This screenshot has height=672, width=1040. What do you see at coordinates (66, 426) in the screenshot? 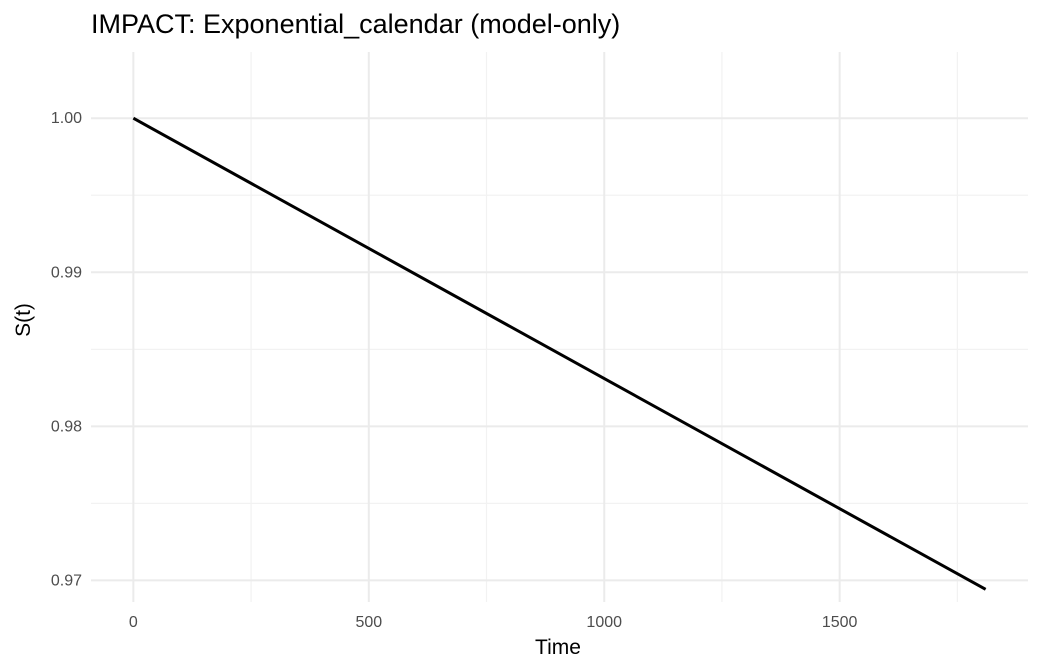
I see `y-tick-label: 0.98` at bounding box center [66, 426].